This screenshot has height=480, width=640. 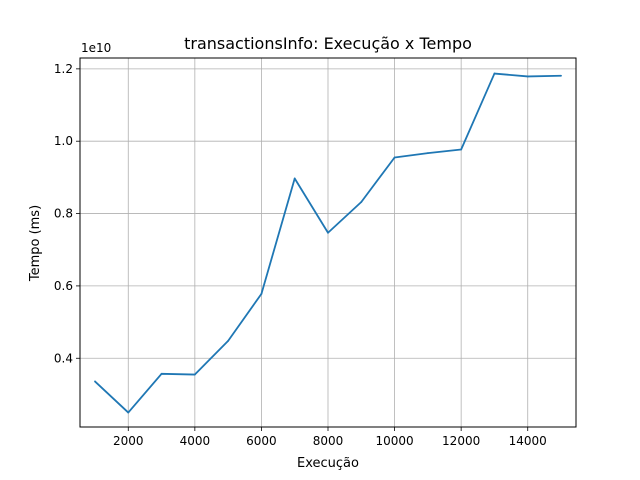 I want to click on x-tick-label: 2000, so click(x=128, y=441).